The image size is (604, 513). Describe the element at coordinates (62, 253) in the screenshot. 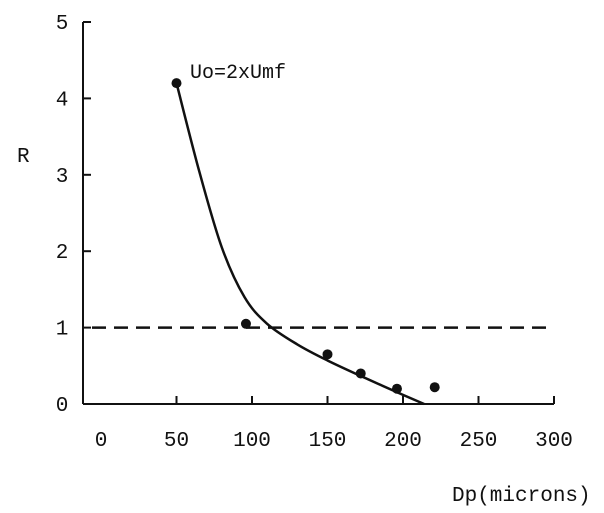

I see `y-tick-label: 2` at that location.